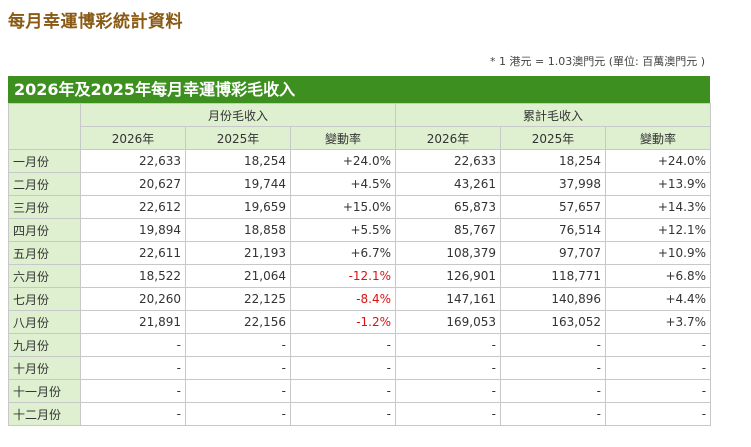 The height and width of the screenshot is (447, 751). What do you see at coordinates (597, 61) in the screenshot?
I see `currency-note: * 1 港元 = 1.03澳門元 (單位: 百萬澳門元 )` at bounding box center [597, 61].